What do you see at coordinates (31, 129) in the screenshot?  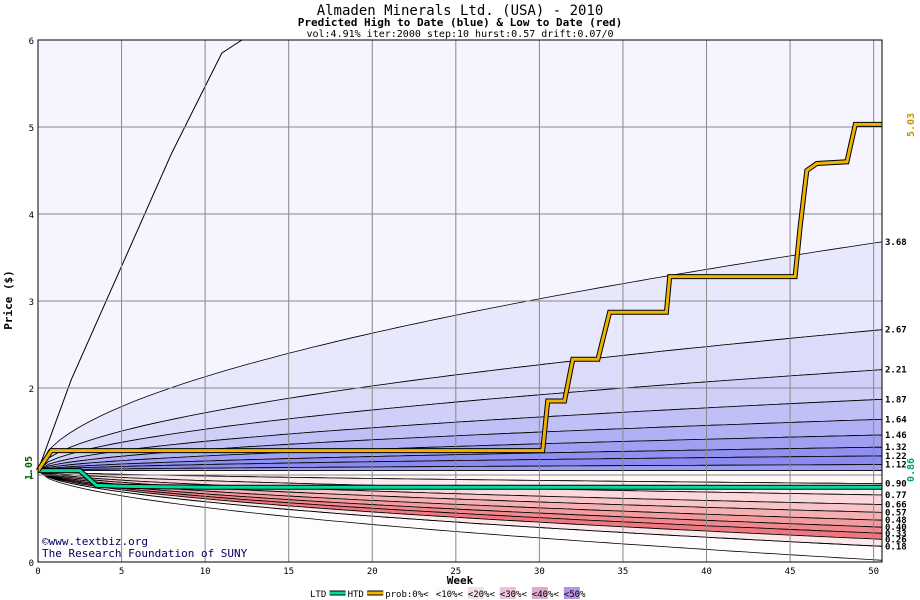 I see `y-tick-label: 5` at bounding box center [31, 129].